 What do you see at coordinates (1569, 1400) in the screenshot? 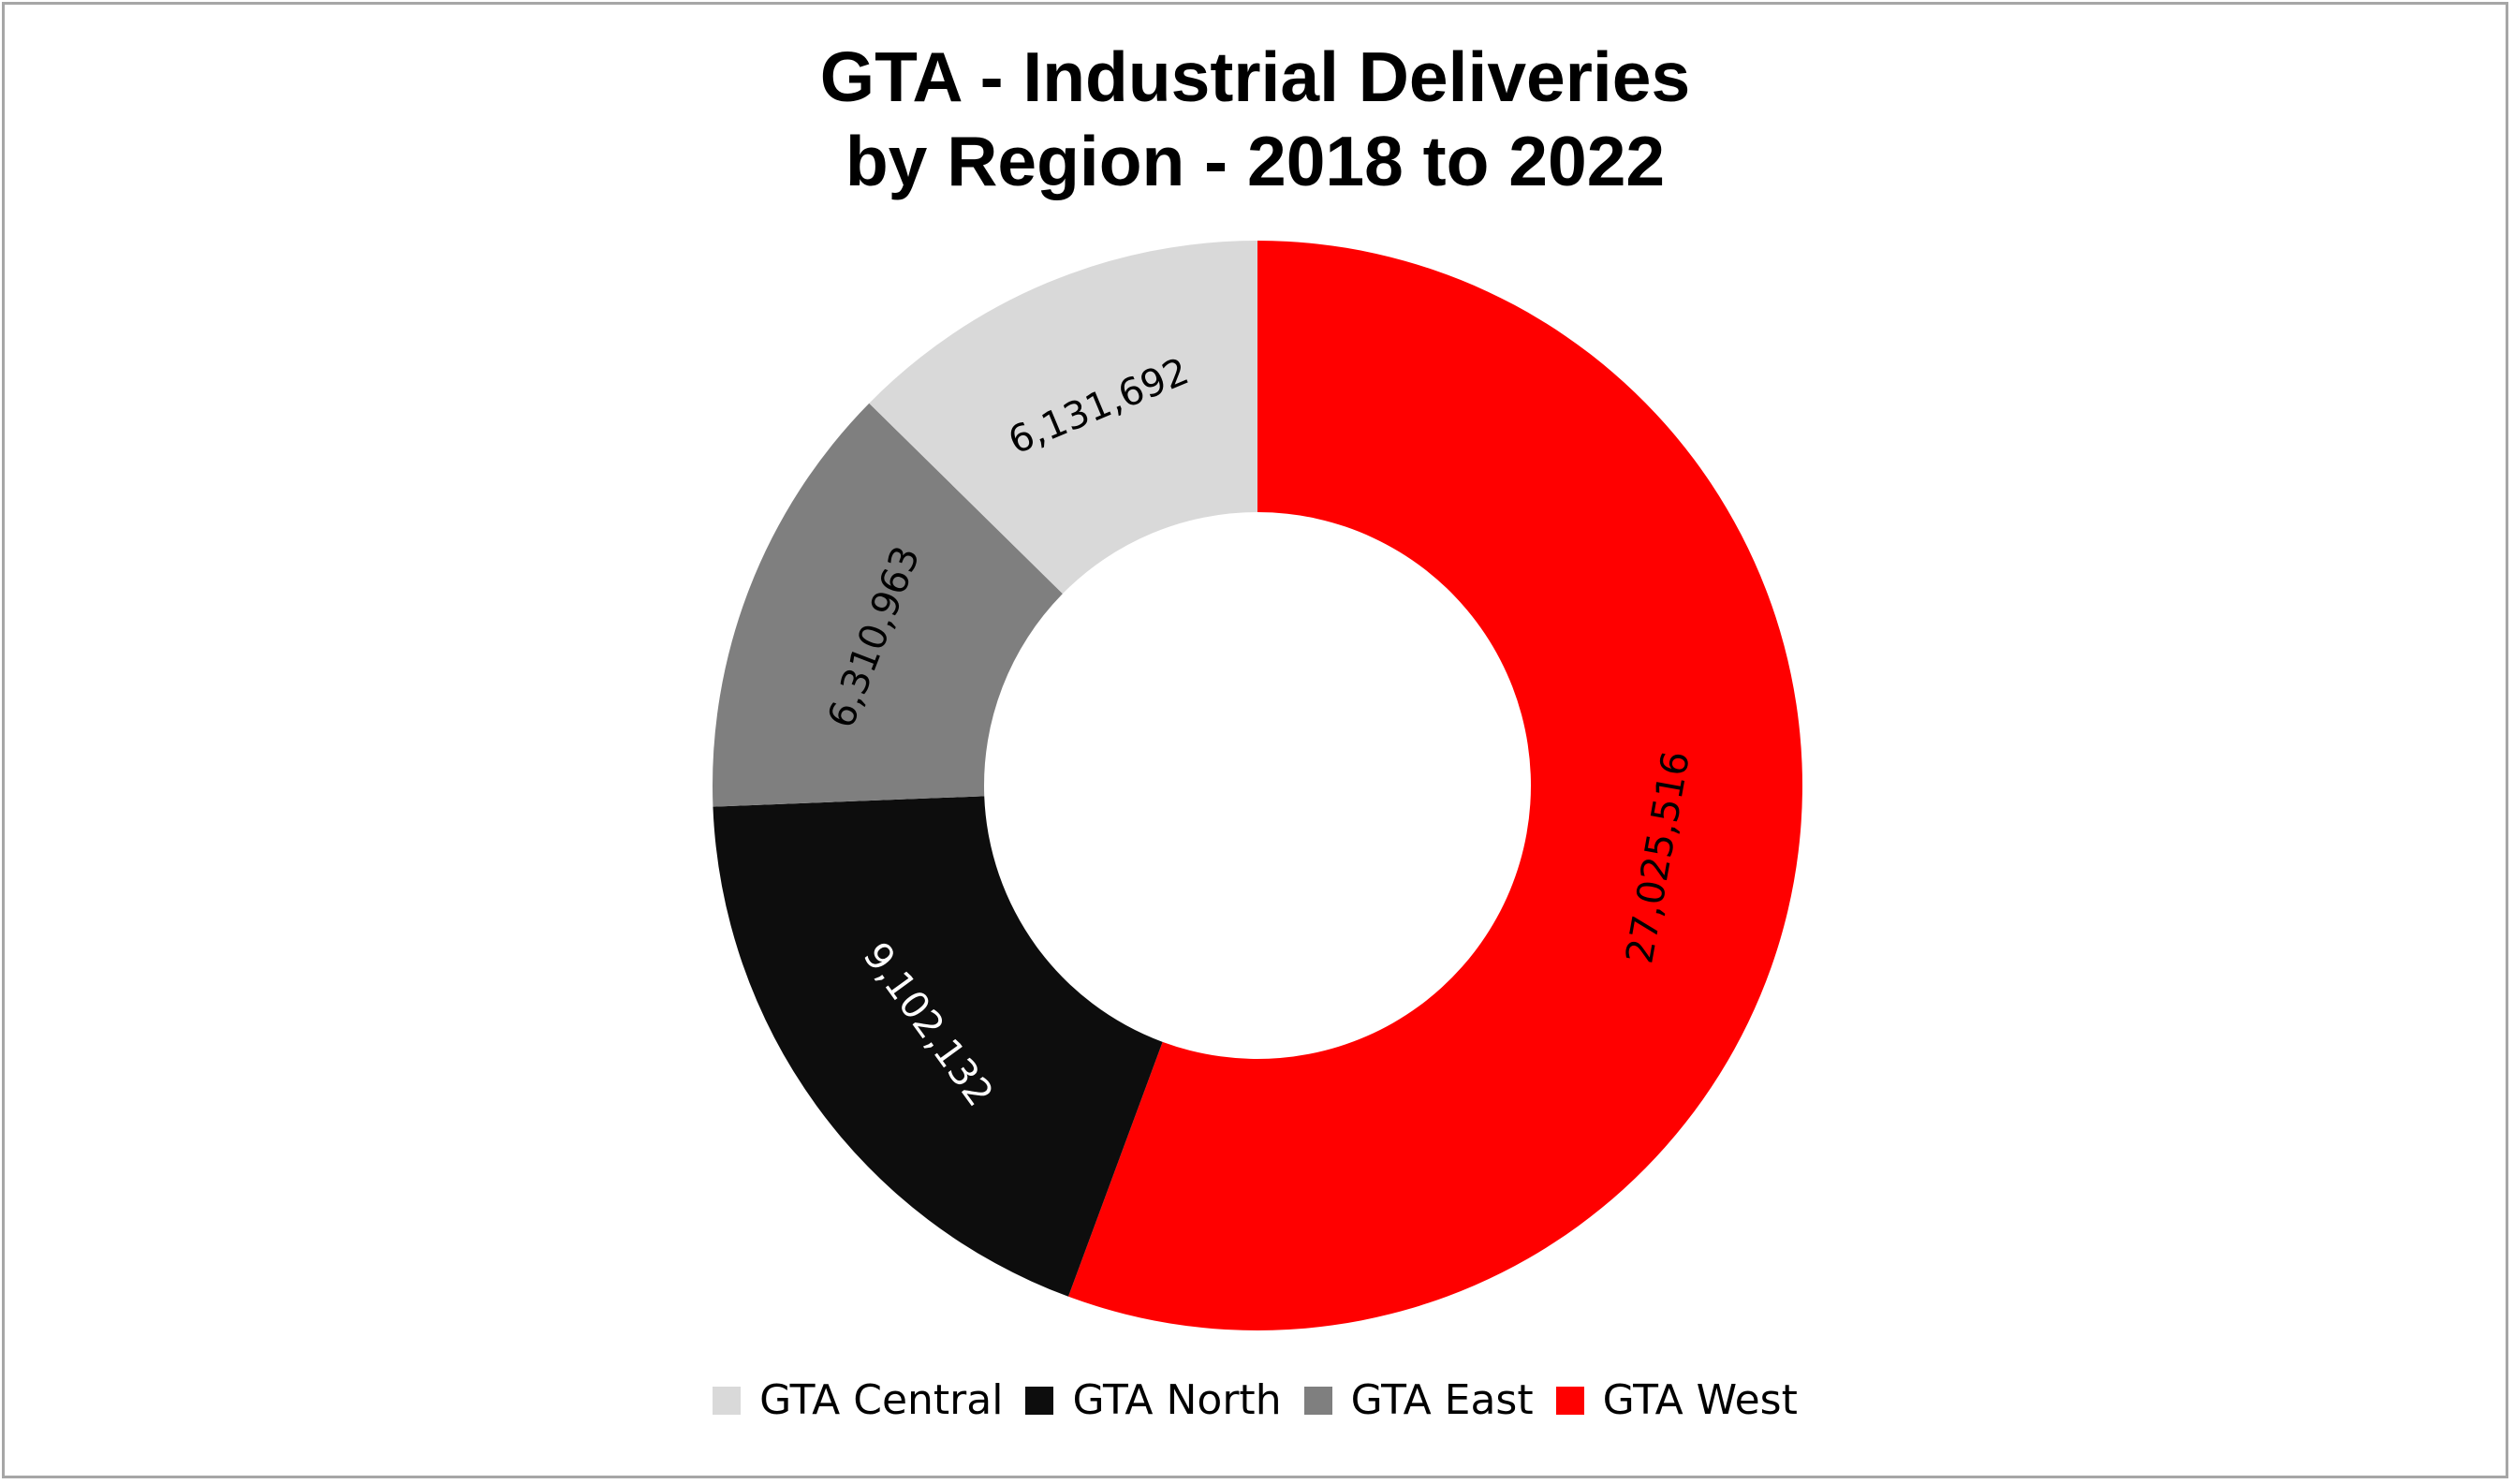
I see `legend-swatch-gta-west` at bounding box center [1569, 1400].